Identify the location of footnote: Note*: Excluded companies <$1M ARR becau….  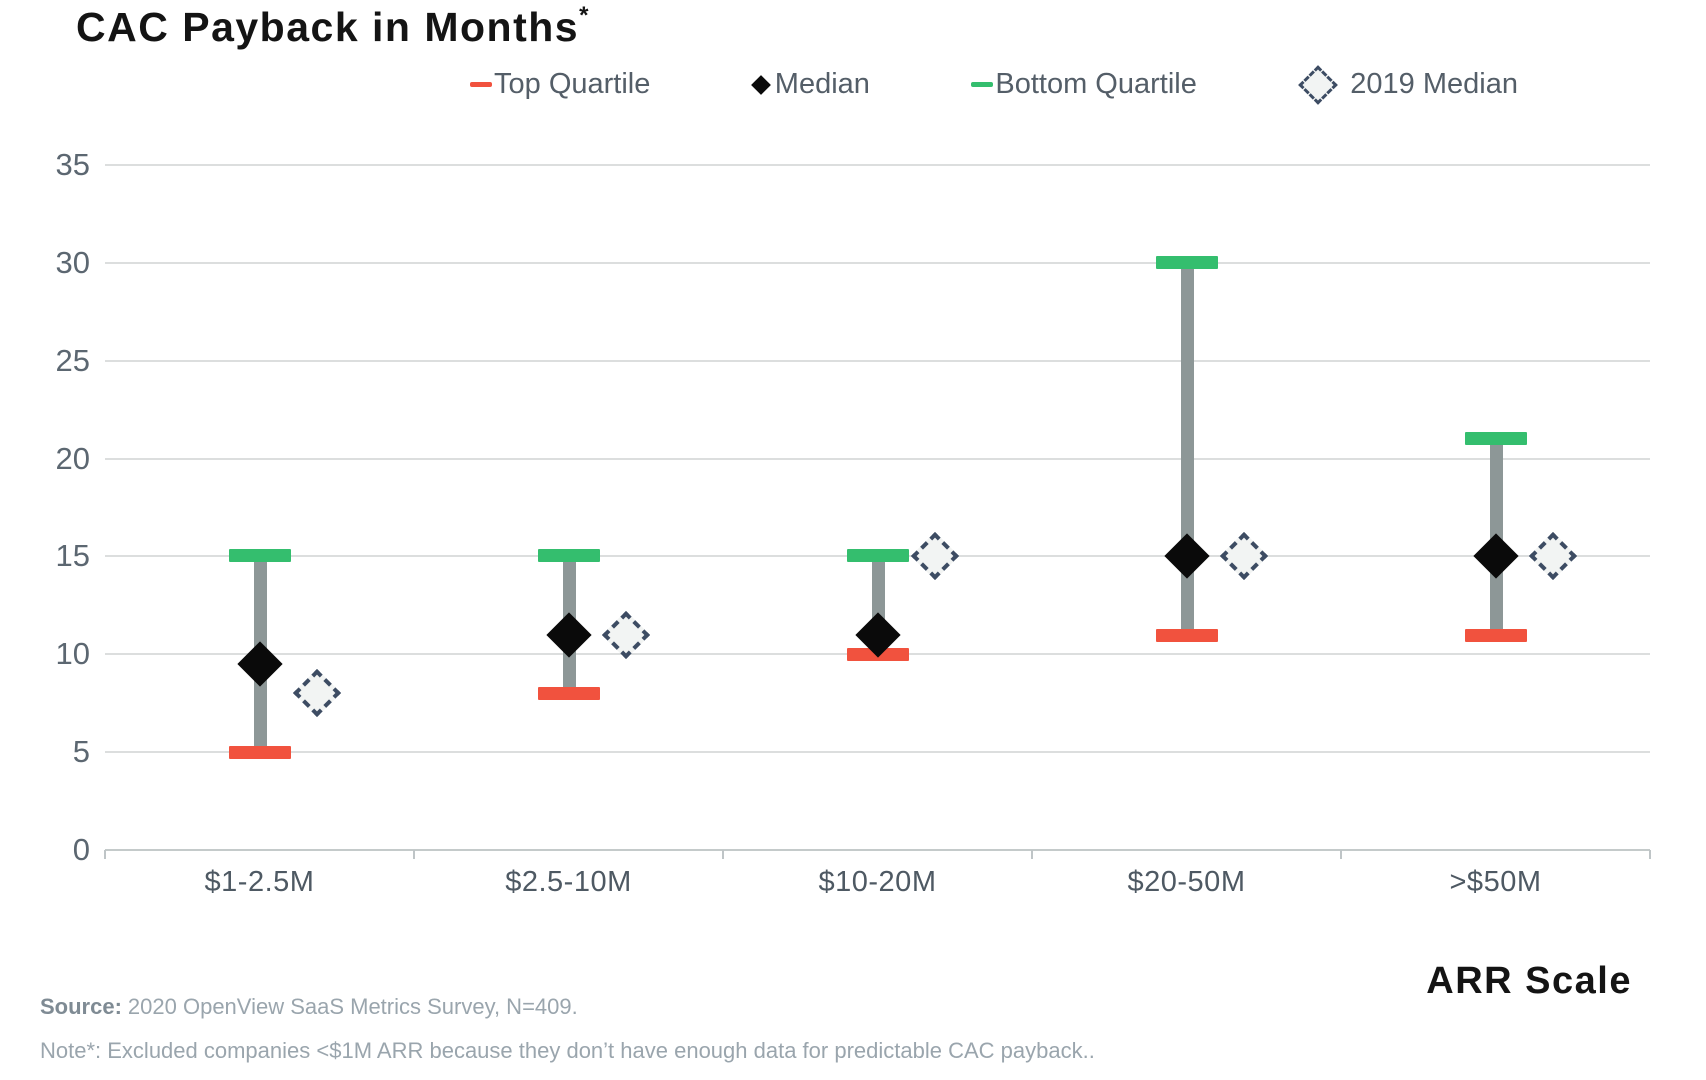
(567, 1050).